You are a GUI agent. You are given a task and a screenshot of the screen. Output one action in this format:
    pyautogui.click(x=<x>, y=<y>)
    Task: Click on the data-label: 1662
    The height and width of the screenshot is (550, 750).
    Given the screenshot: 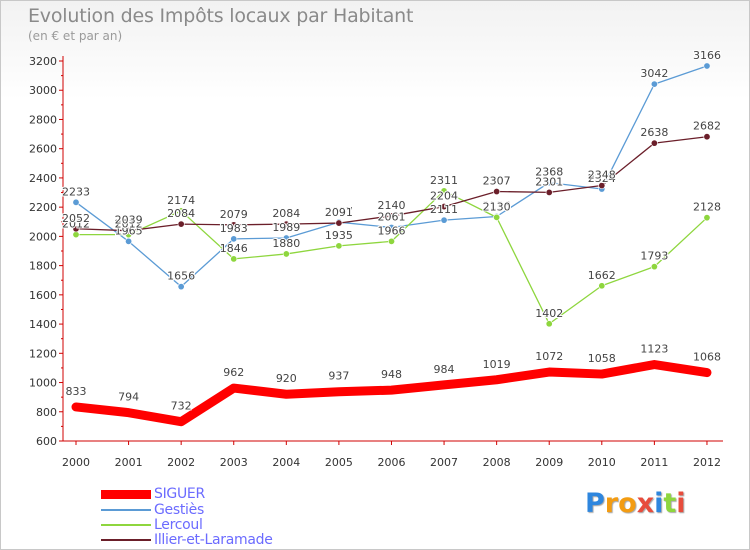 What is the action you would take?
    pyautogui.click(x=602, y=275)
    